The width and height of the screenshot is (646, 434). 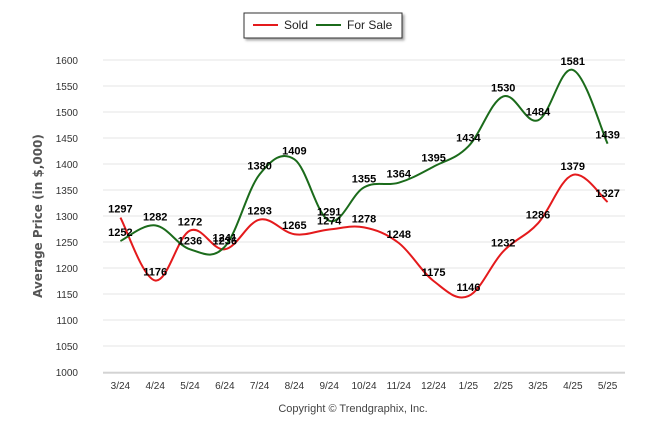 What do you see at coordinates (155, 386) in the screenshot?
I see `x-tick-label: 4/24` at bounding box center [155, 386].